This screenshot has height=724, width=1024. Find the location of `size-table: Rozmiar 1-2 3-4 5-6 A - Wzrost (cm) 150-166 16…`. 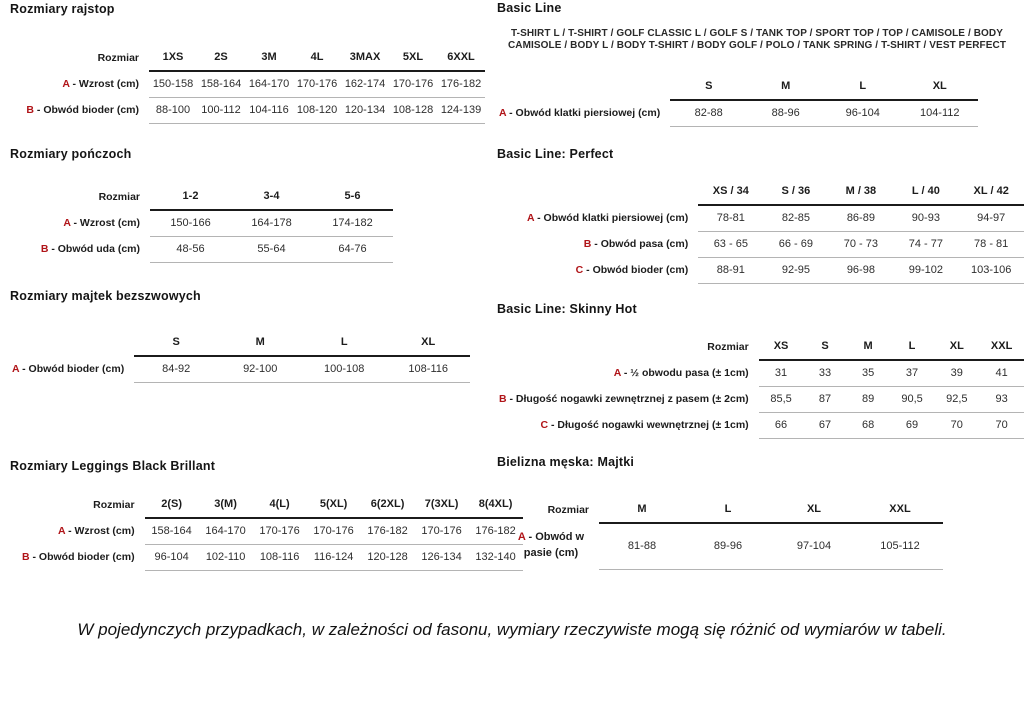

size-table: Rozmiar 1-2 3-4 5-6 A - Wzrost (cm) 150-166 16… is located at coordinates (215, 224).